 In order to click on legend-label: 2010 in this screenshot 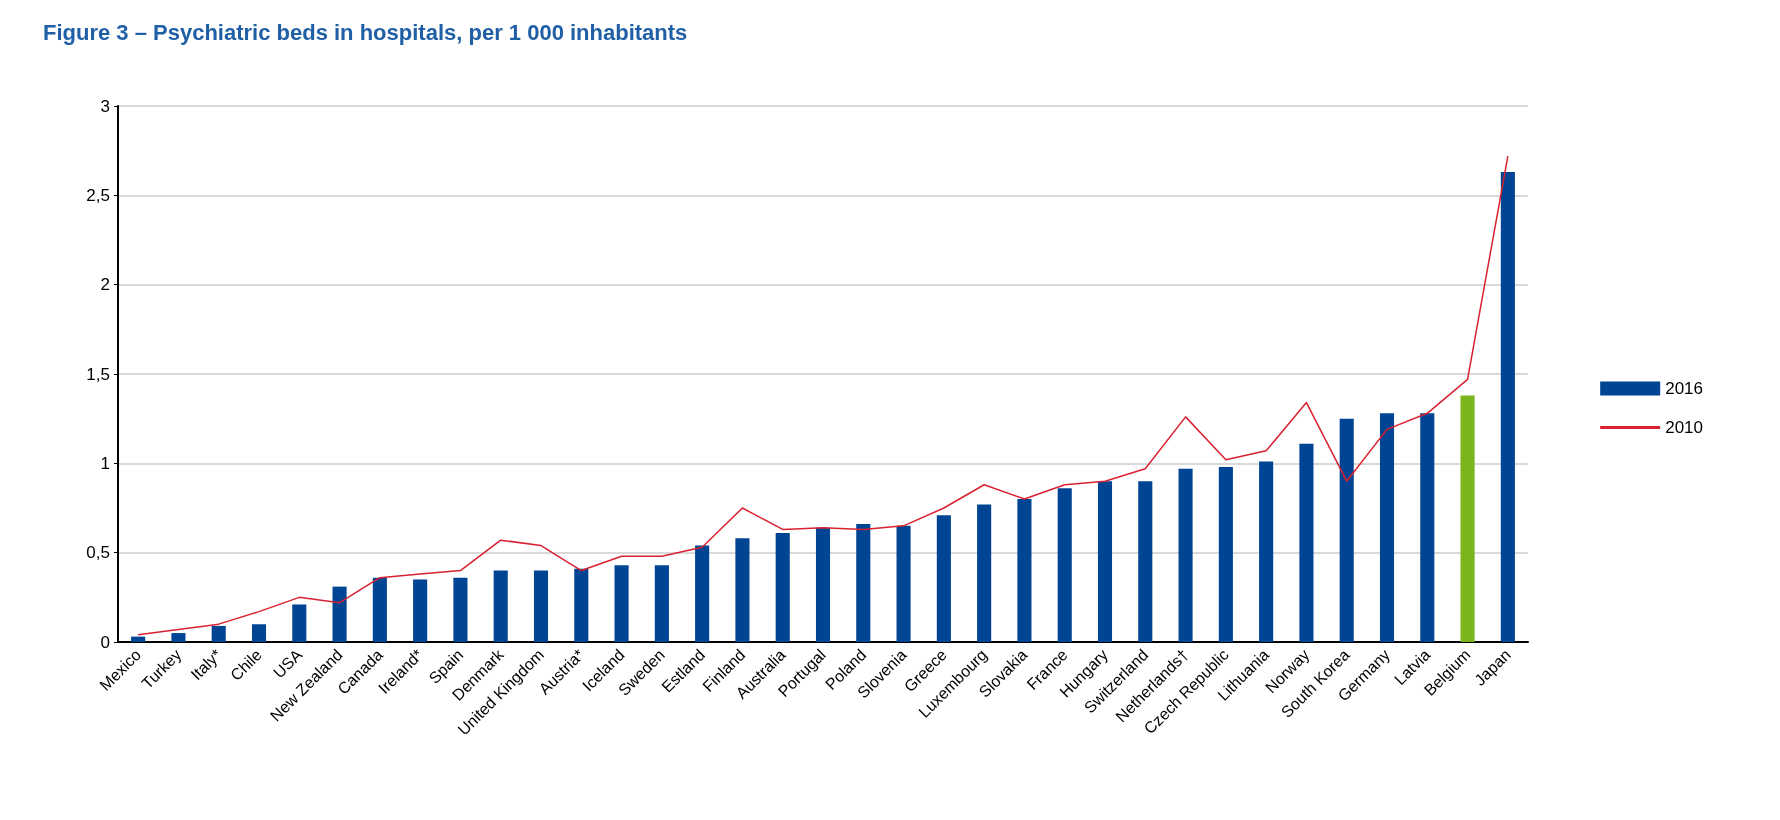, I will do `click(1684, 427)`.